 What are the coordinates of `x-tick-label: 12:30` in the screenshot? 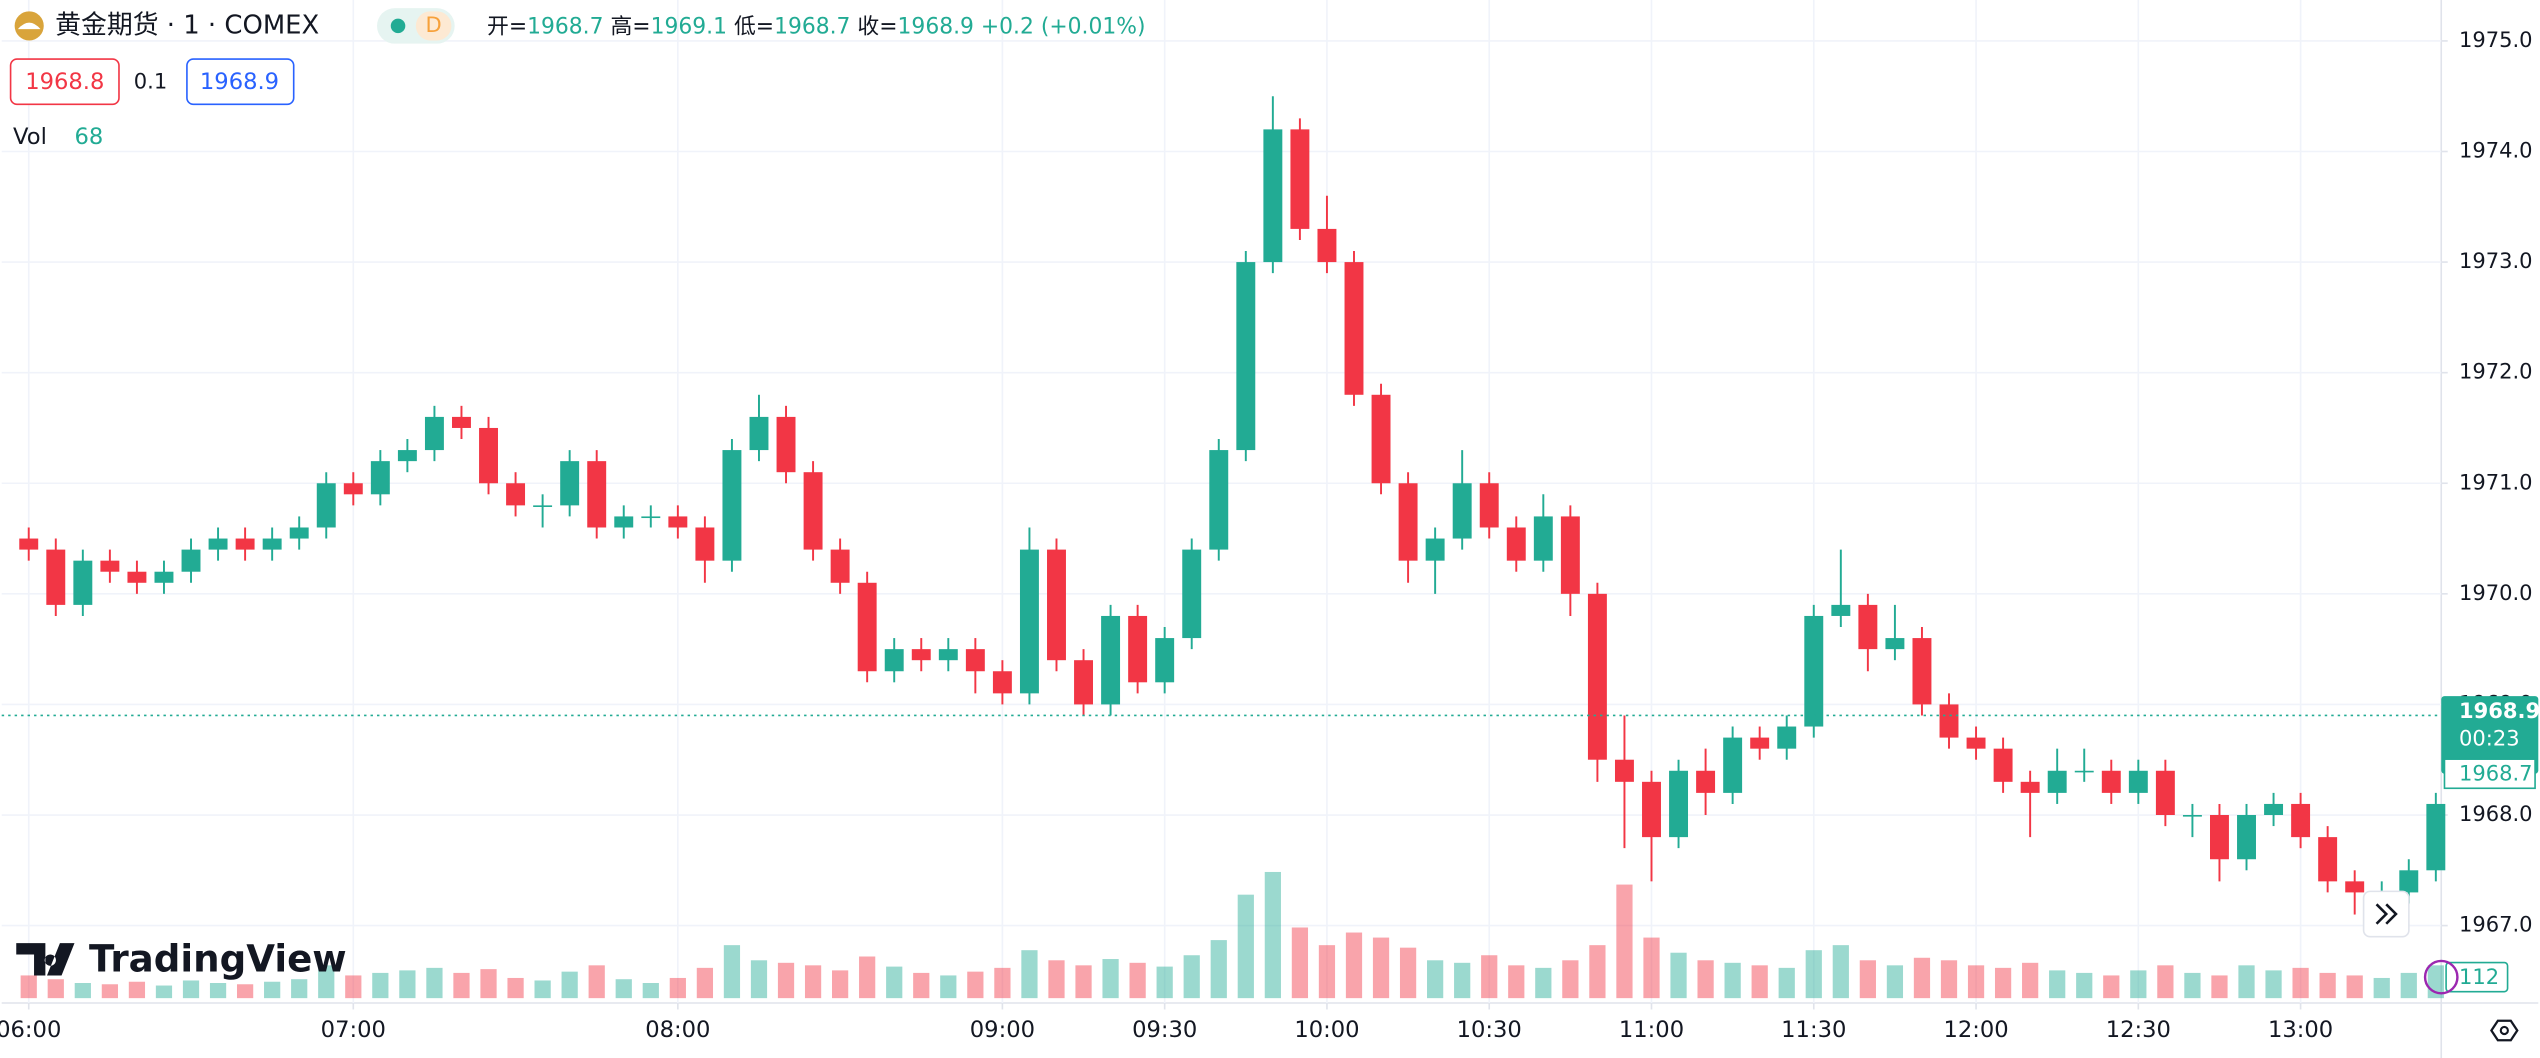 It's located at (2138, 1030).